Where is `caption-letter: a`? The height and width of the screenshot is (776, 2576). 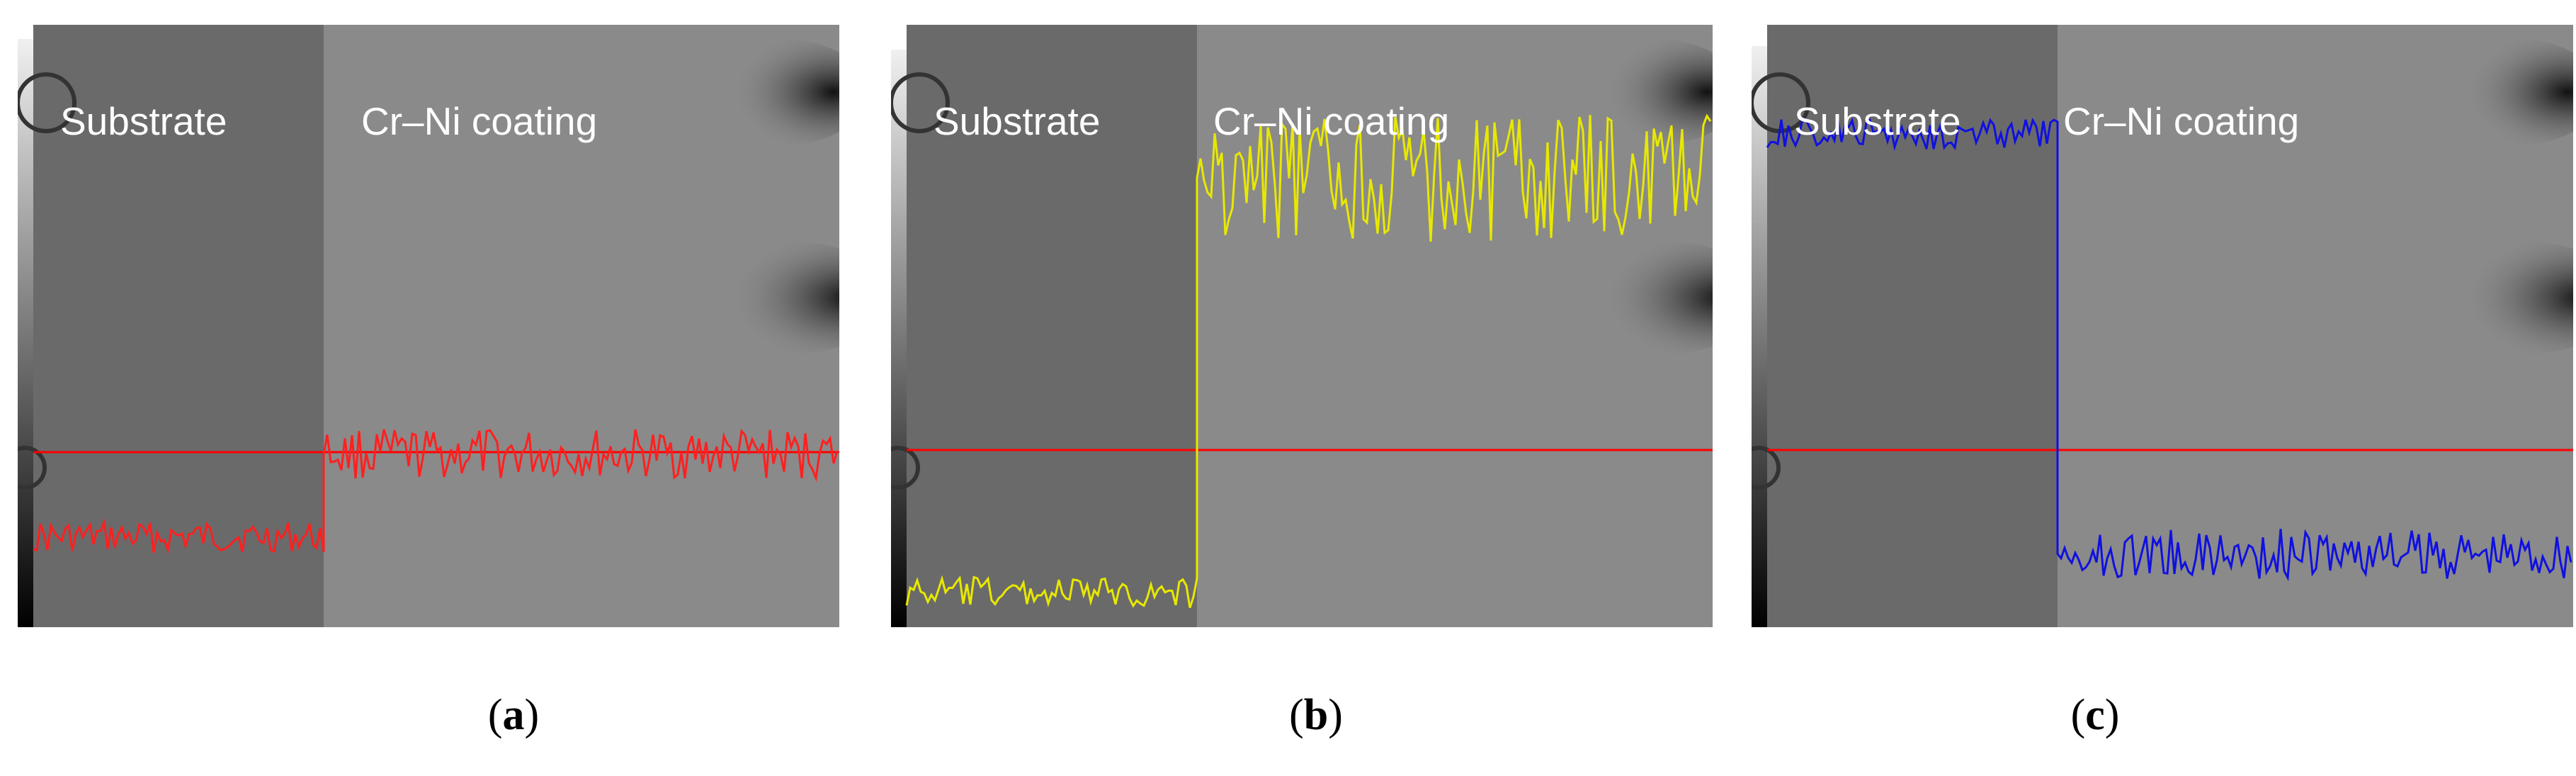 caption-letter: a is located at coordinates (513, 715).